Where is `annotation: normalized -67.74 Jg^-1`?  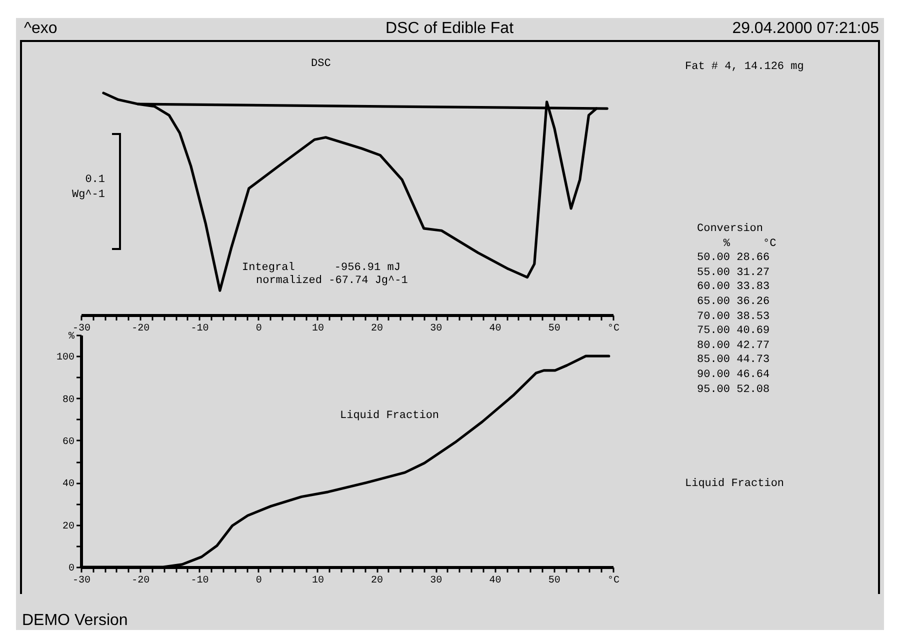 annotation: normalized -67.74 Jg^-1 is located at coordinates (332, 281).